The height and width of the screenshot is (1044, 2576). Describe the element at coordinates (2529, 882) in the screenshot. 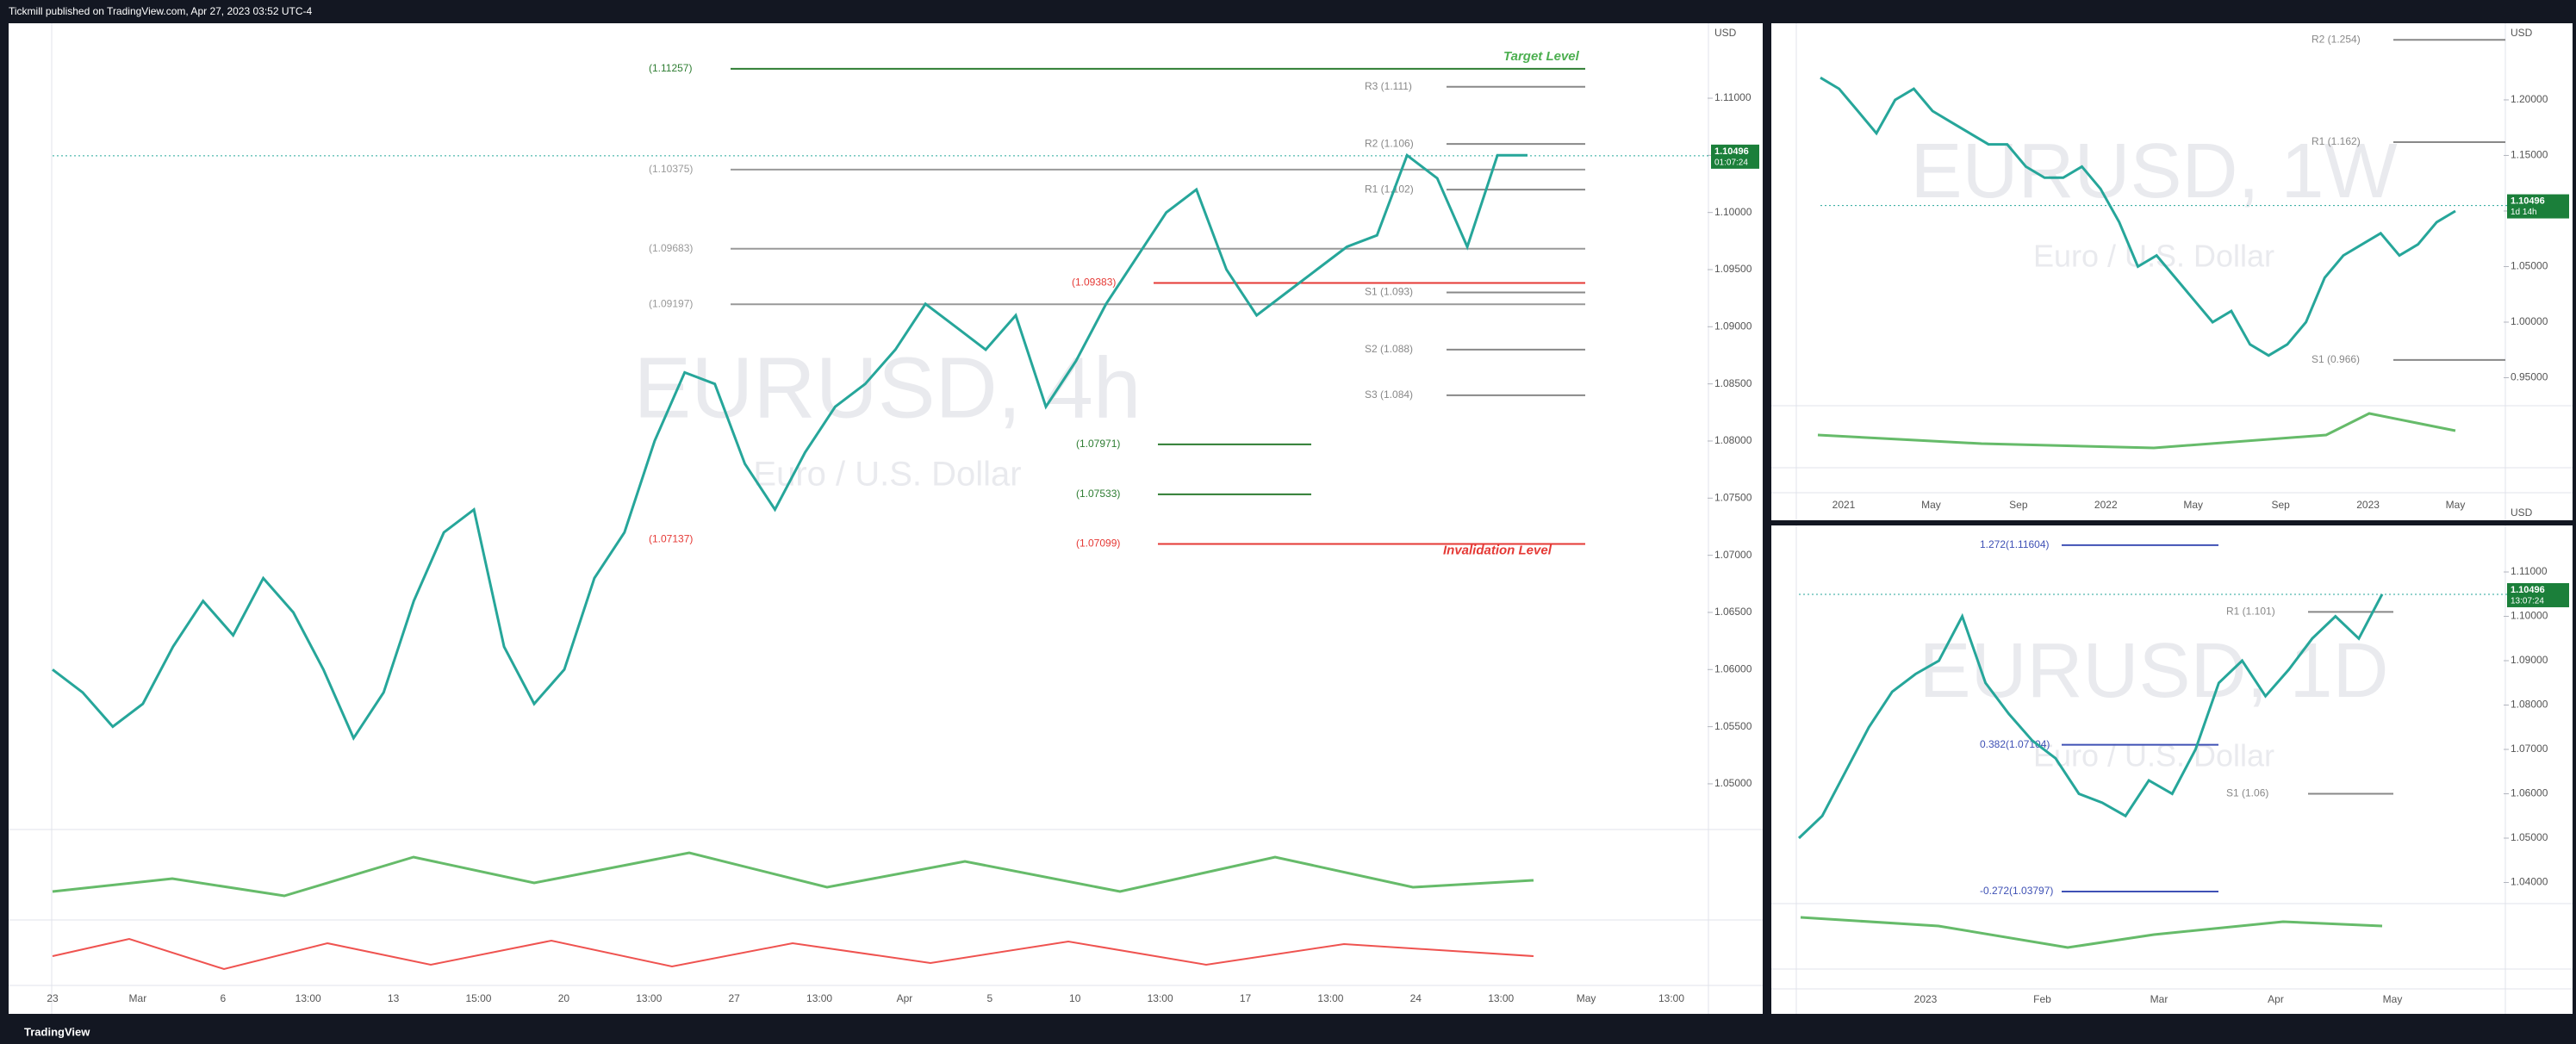

I see `y-tick-label: 1.04000` at that location.